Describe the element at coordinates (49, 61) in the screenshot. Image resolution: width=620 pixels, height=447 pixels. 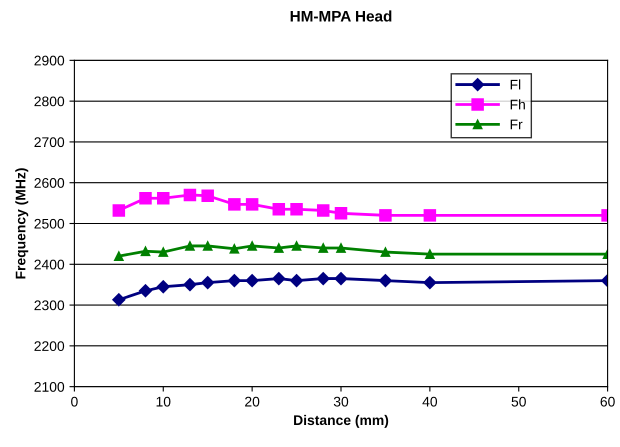
I see `y-tick-label: 2900` at that location.